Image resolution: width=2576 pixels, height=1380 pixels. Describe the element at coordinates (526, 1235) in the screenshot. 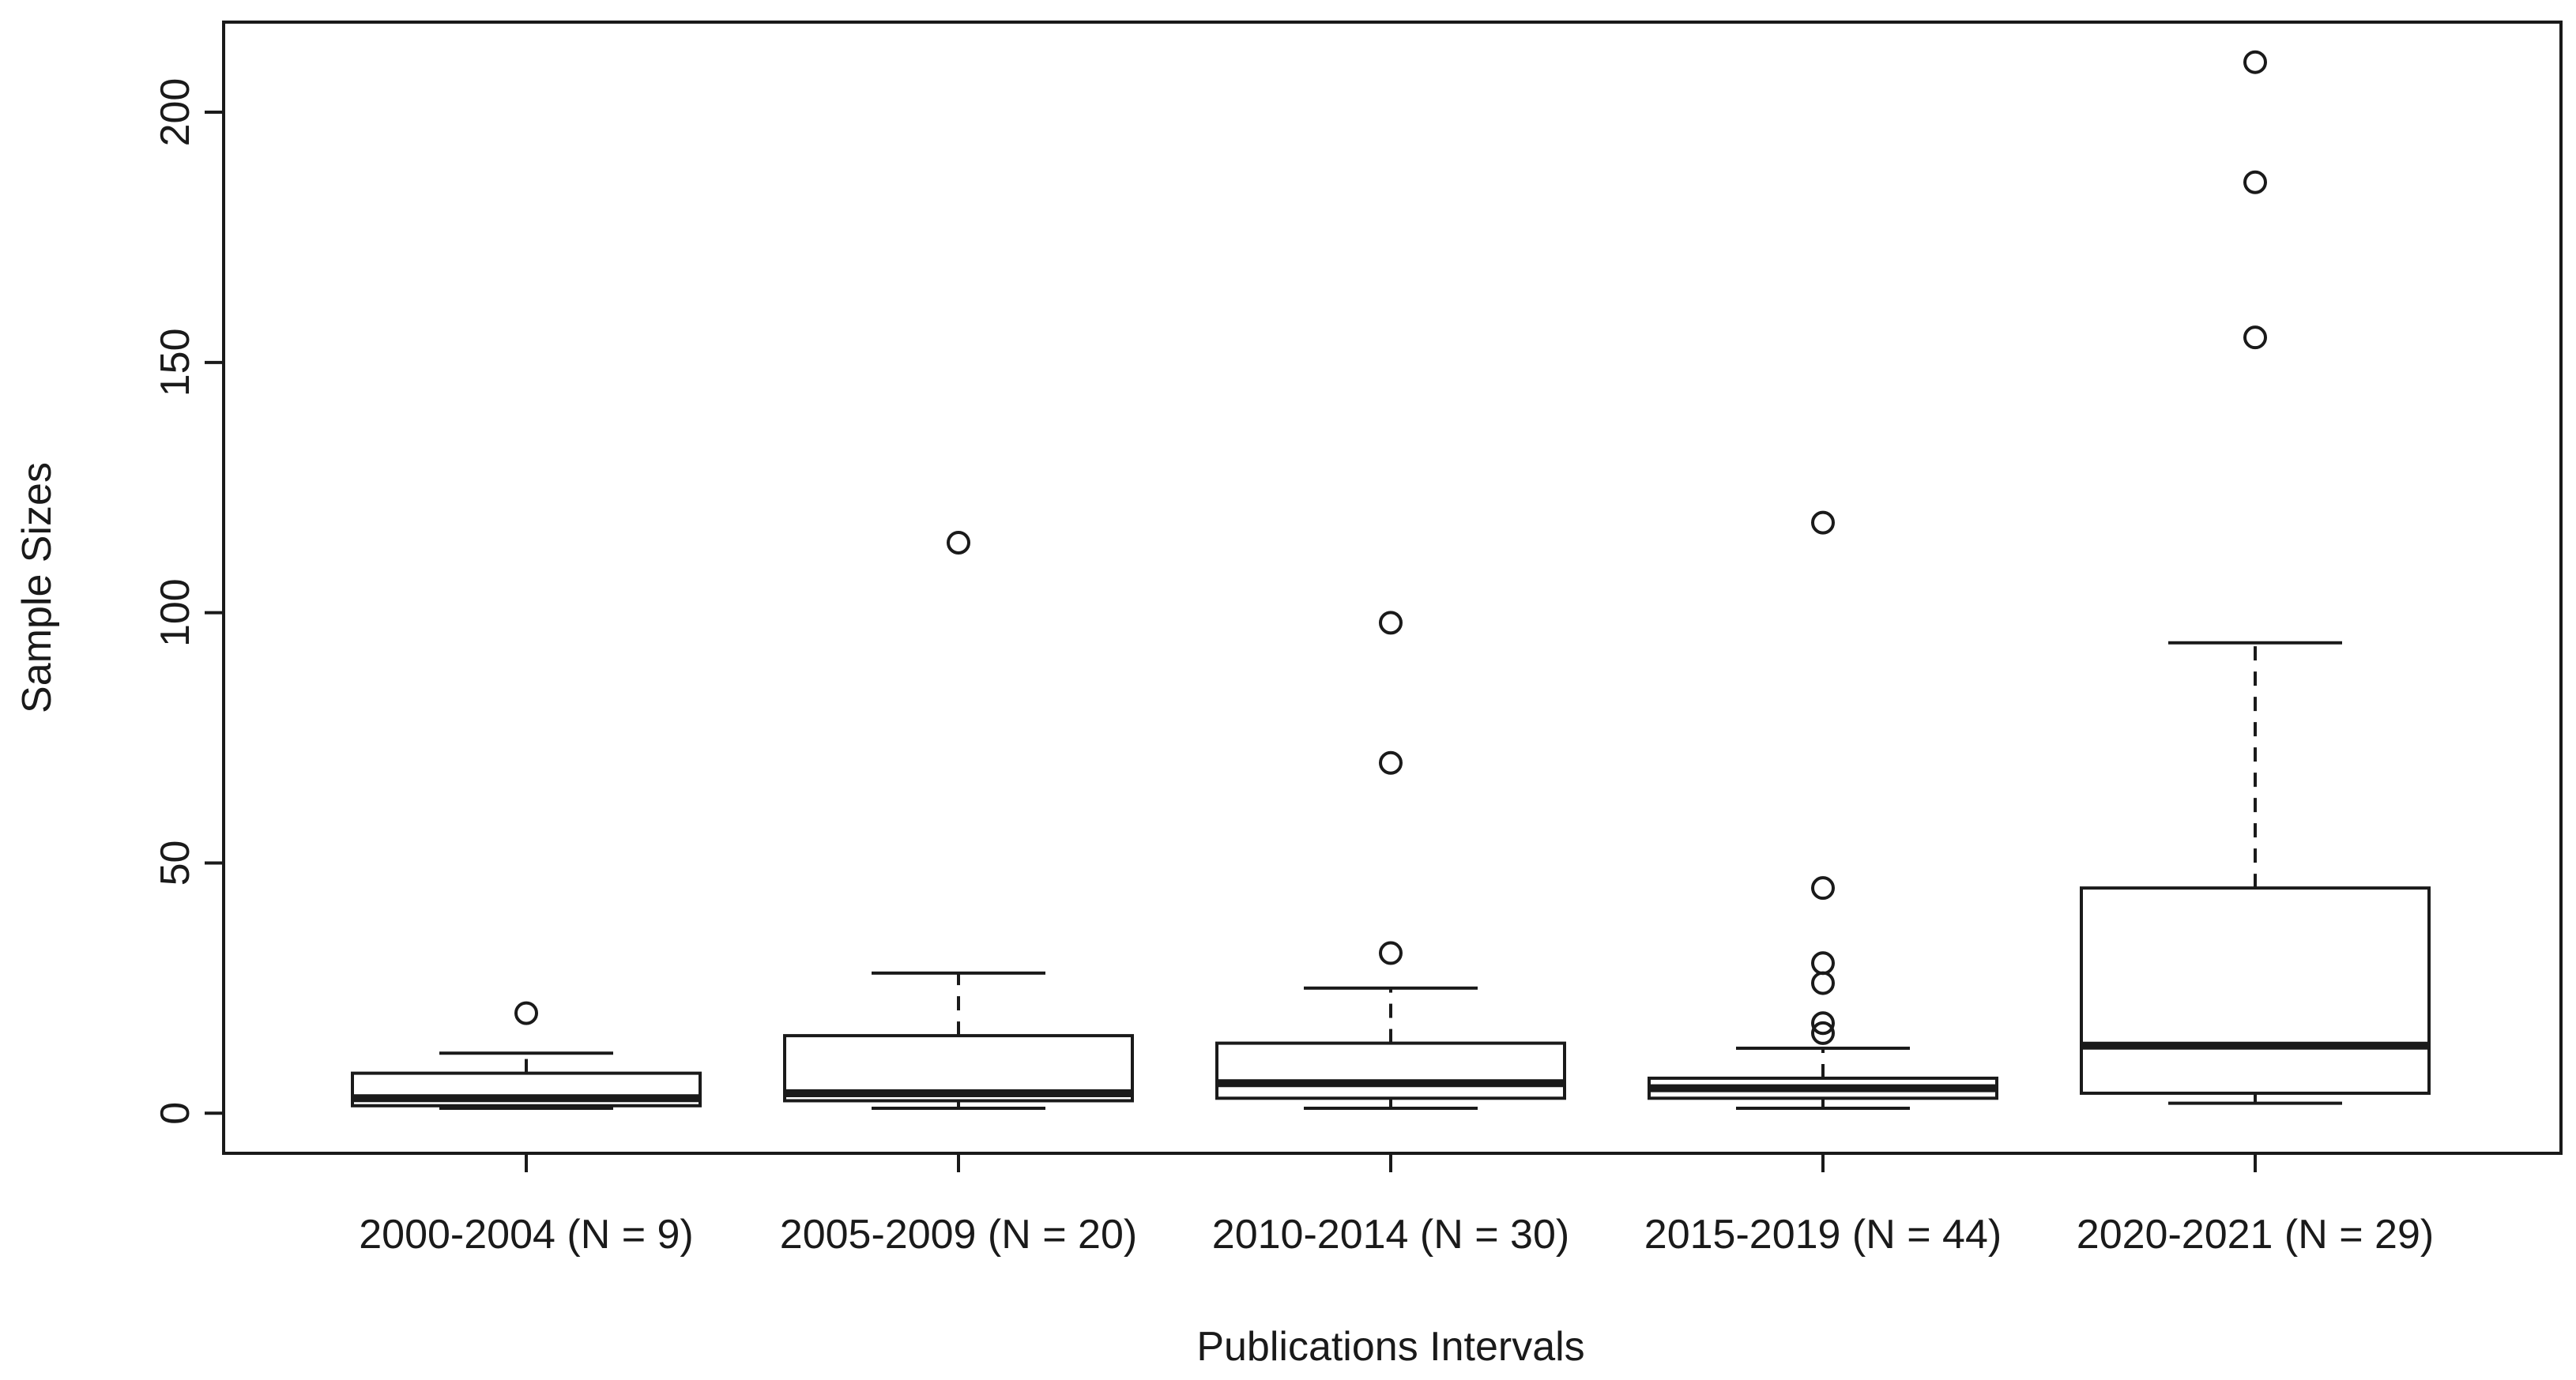

I see `x-tick-label: 2000-2004 (N = 9)` at that location.